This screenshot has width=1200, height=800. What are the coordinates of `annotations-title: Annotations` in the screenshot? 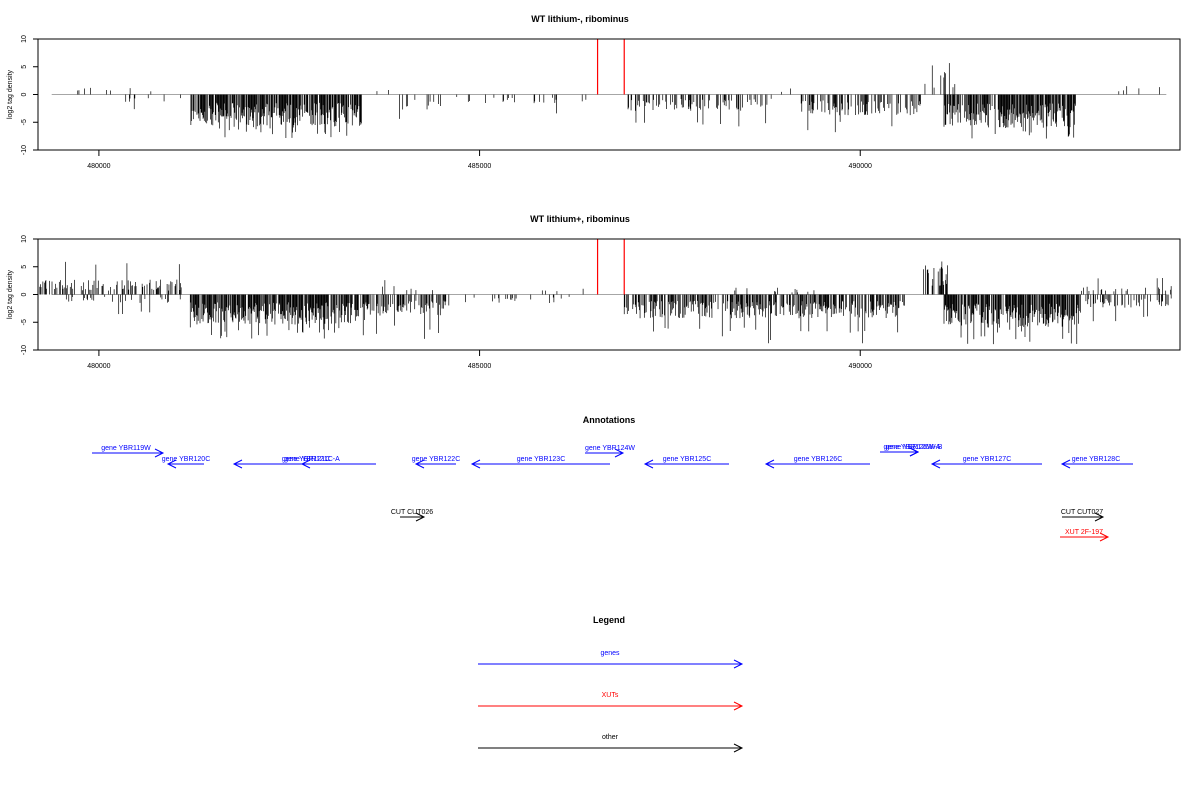 It's located at (609, 420).